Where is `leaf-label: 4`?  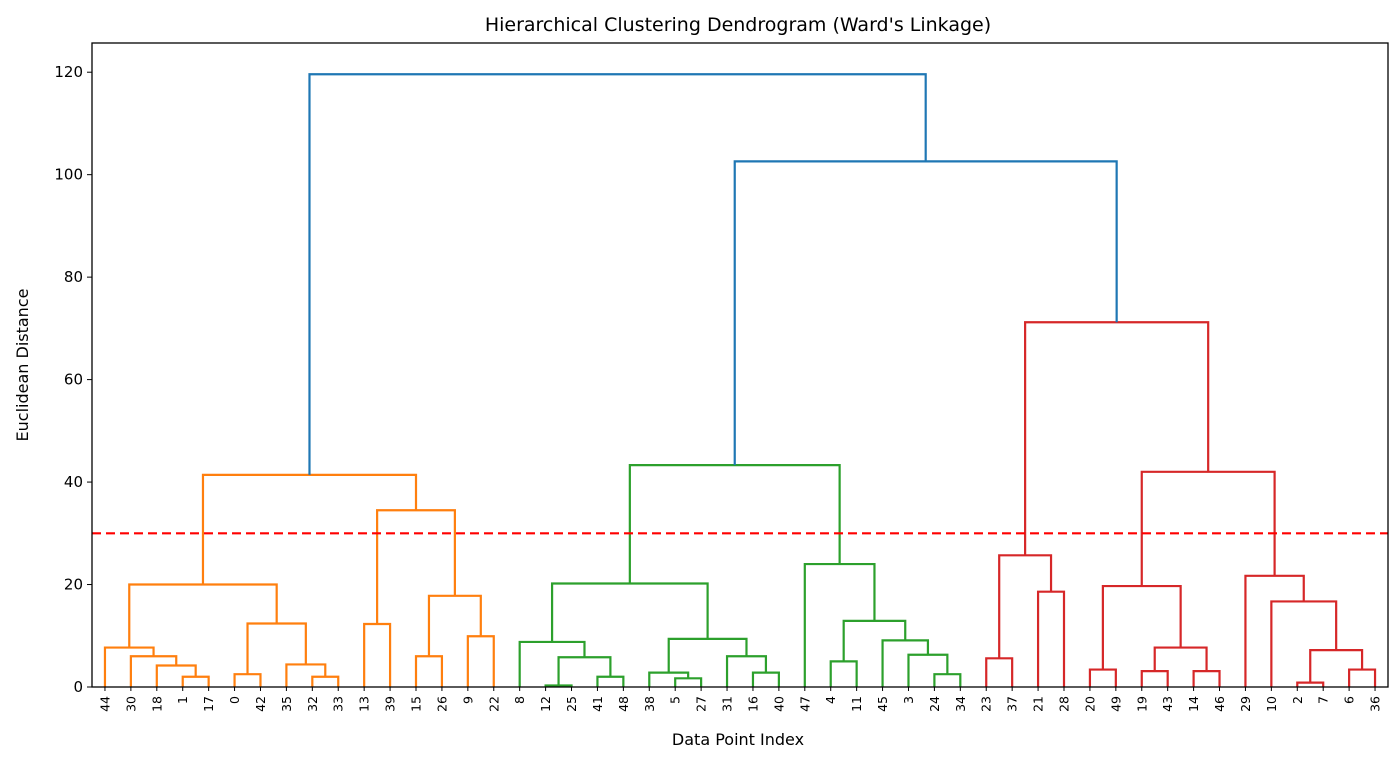 leaf-label: 4 is located at coordinates (830, 700).